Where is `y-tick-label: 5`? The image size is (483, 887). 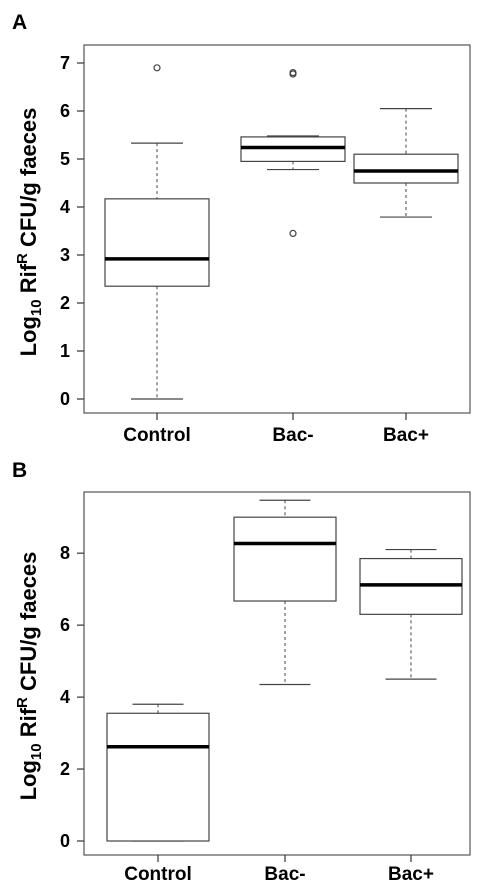 y-tick-label: 5 is located at coordinates (65, 159).